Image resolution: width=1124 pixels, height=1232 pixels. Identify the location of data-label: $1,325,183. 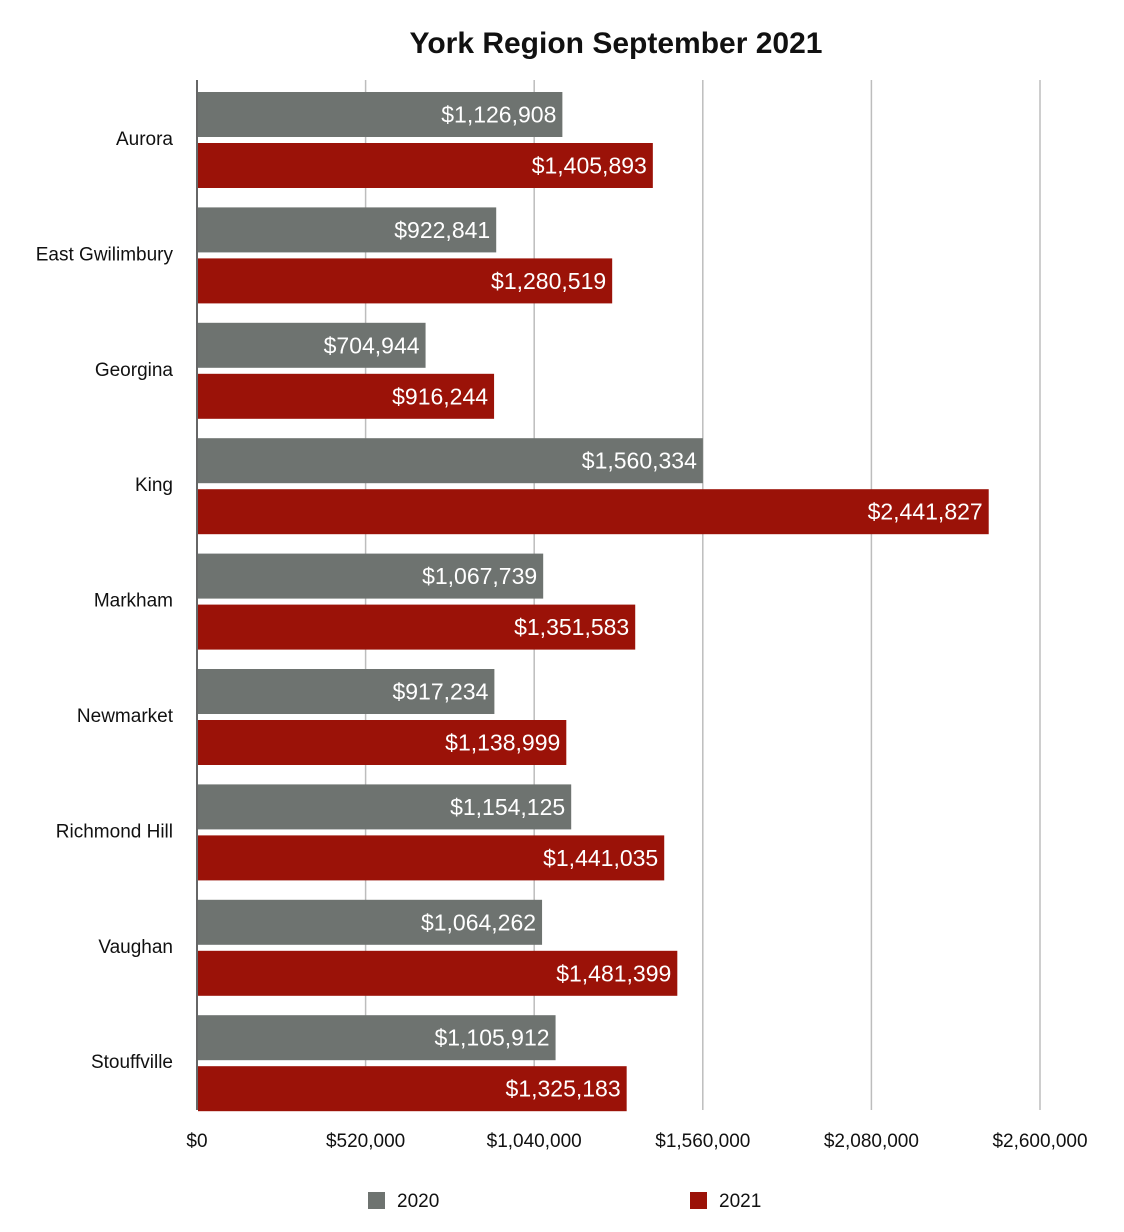
(563, 1089).